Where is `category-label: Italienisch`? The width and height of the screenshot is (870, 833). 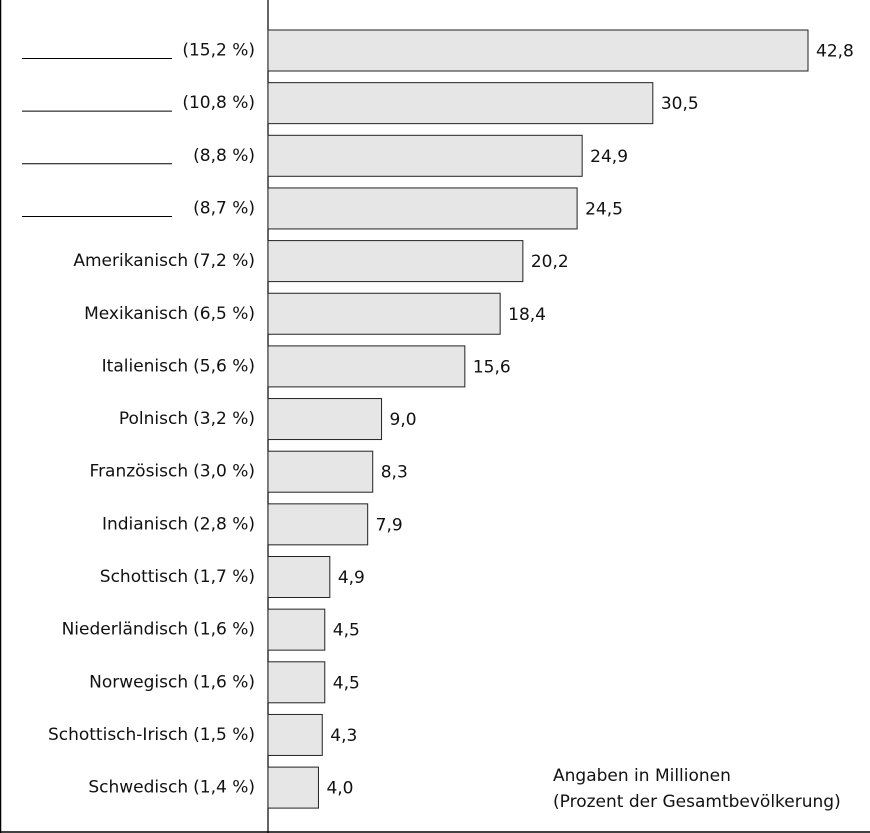 category-label: Italienisch is located at coordinates (145, 366).